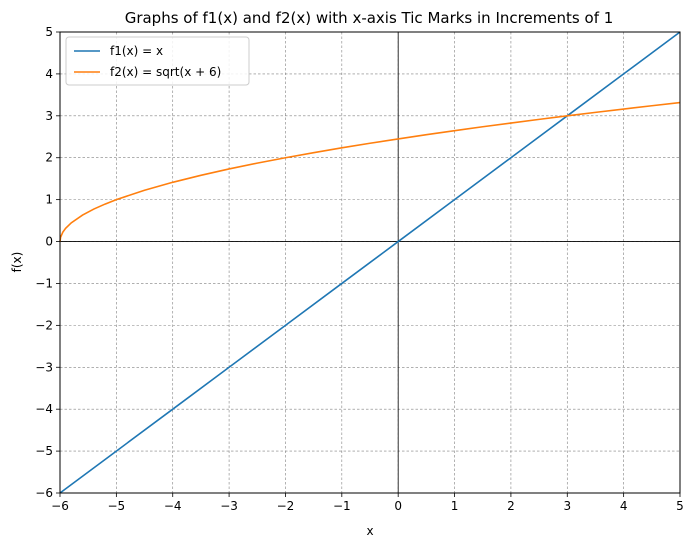  I want to click on x-tick-label: −1, so click(342, 506).